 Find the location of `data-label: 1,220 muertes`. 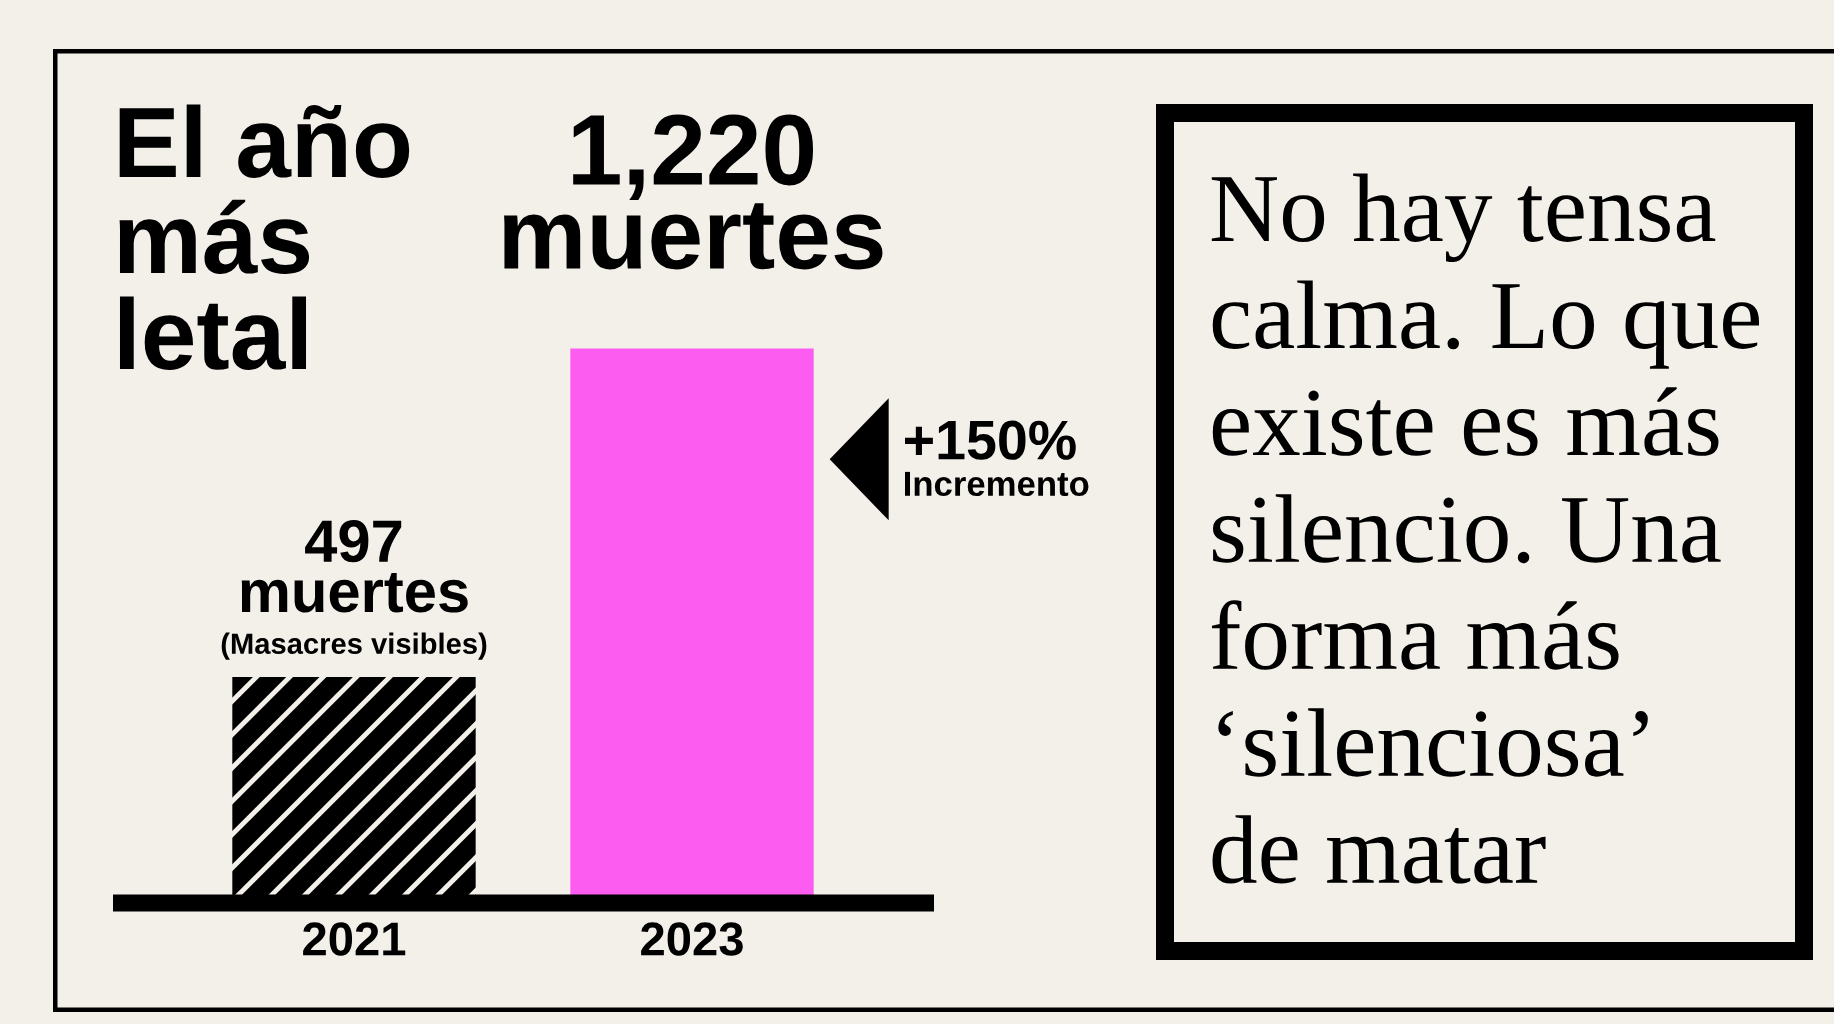

data-label: 1,220 muertes is located at coordinates (693, 192).